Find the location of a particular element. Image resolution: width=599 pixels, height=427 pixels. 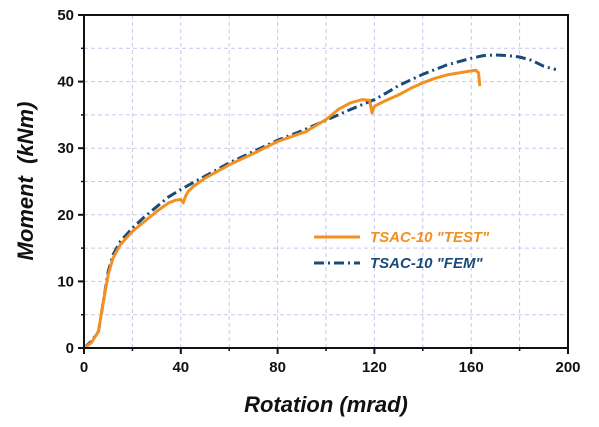

x-tick-label: 80 is located at coordinates (277, 367).